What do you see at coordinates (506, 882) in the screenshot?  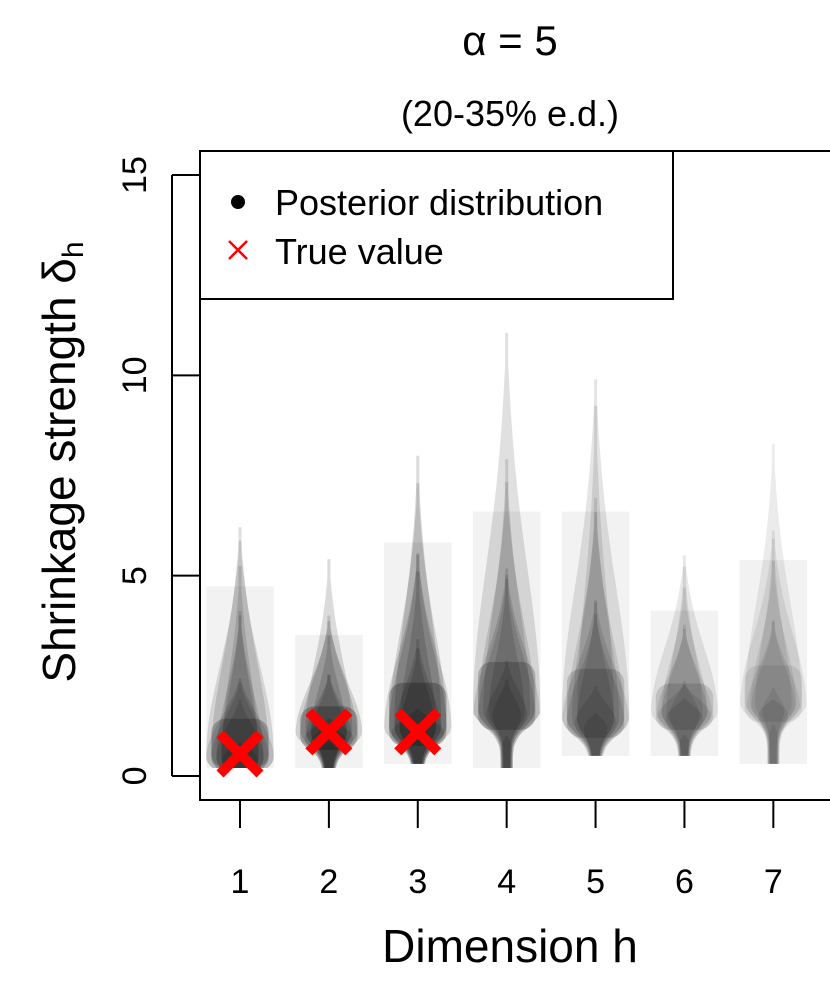 I see `x-tick-label: 4` at bounding box center [506, 882].